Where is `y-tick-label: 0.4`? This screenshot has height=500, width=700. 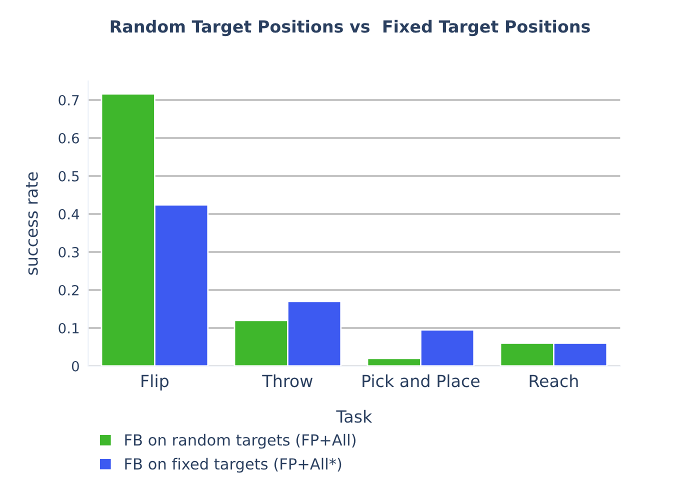
y-tick-label: 0.4 is located at coordinates (69, 214).